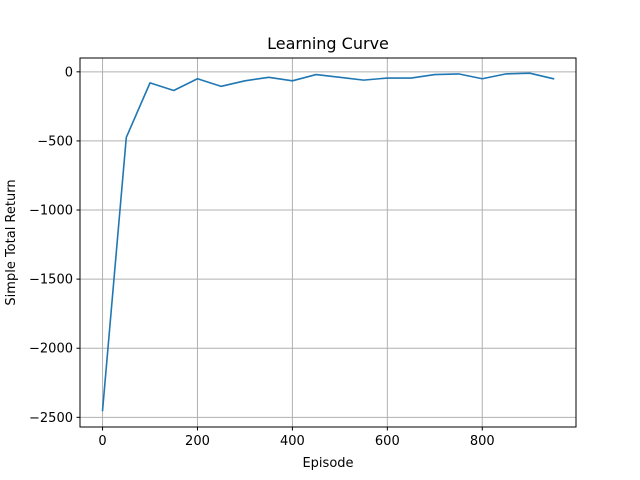 The width and height of the screenshot is (640, 480). I want to click on x-tick-label: 200, so click(197, 441).